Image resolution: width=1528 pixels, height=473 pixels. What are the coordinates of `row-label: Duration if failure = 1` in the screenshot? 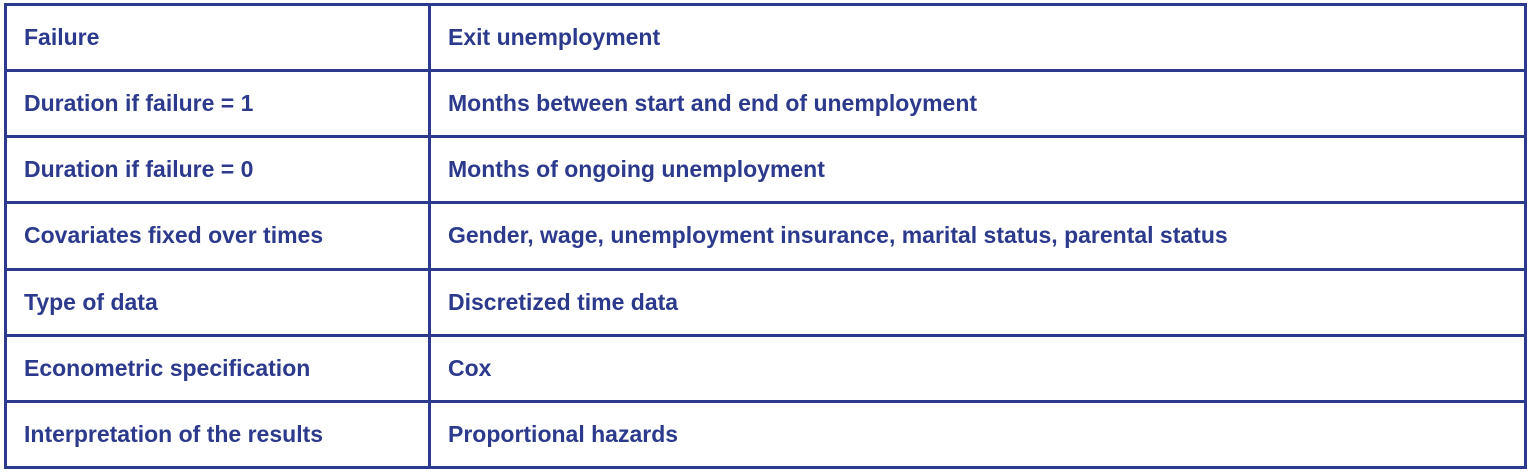 It's located at (217, 104).